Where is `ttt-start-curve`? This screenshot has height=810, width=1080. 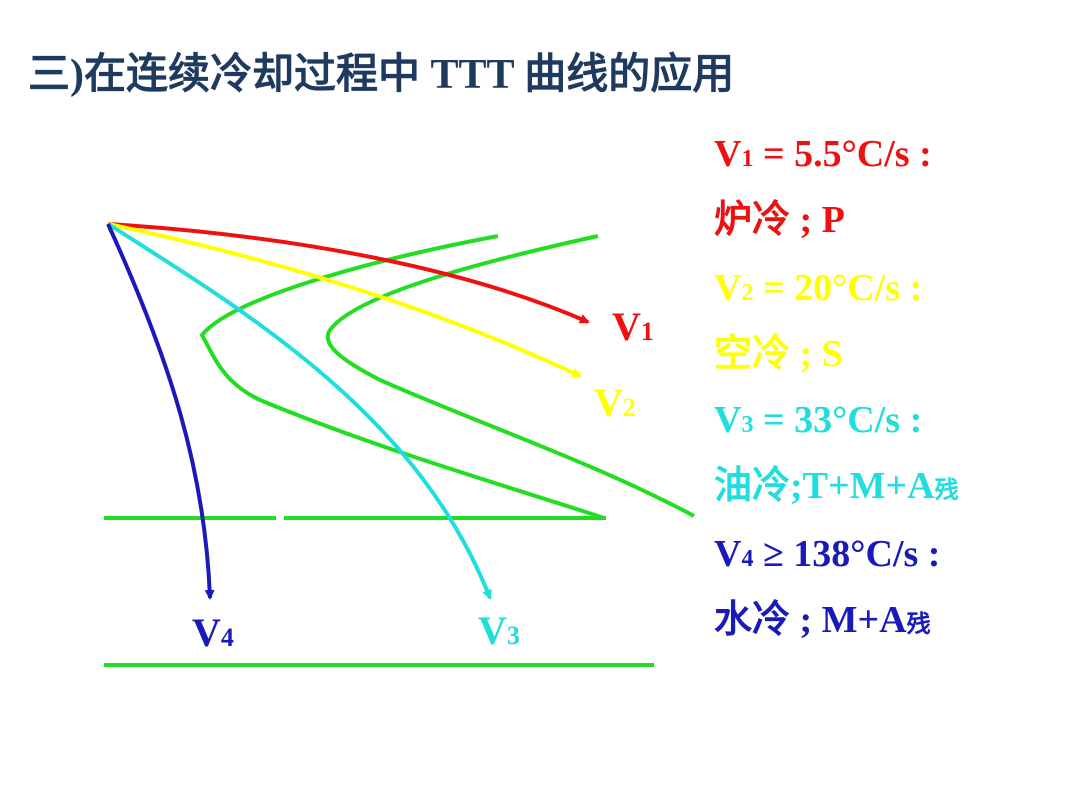 ttt-start-curve is located at coordinates (402, 377).